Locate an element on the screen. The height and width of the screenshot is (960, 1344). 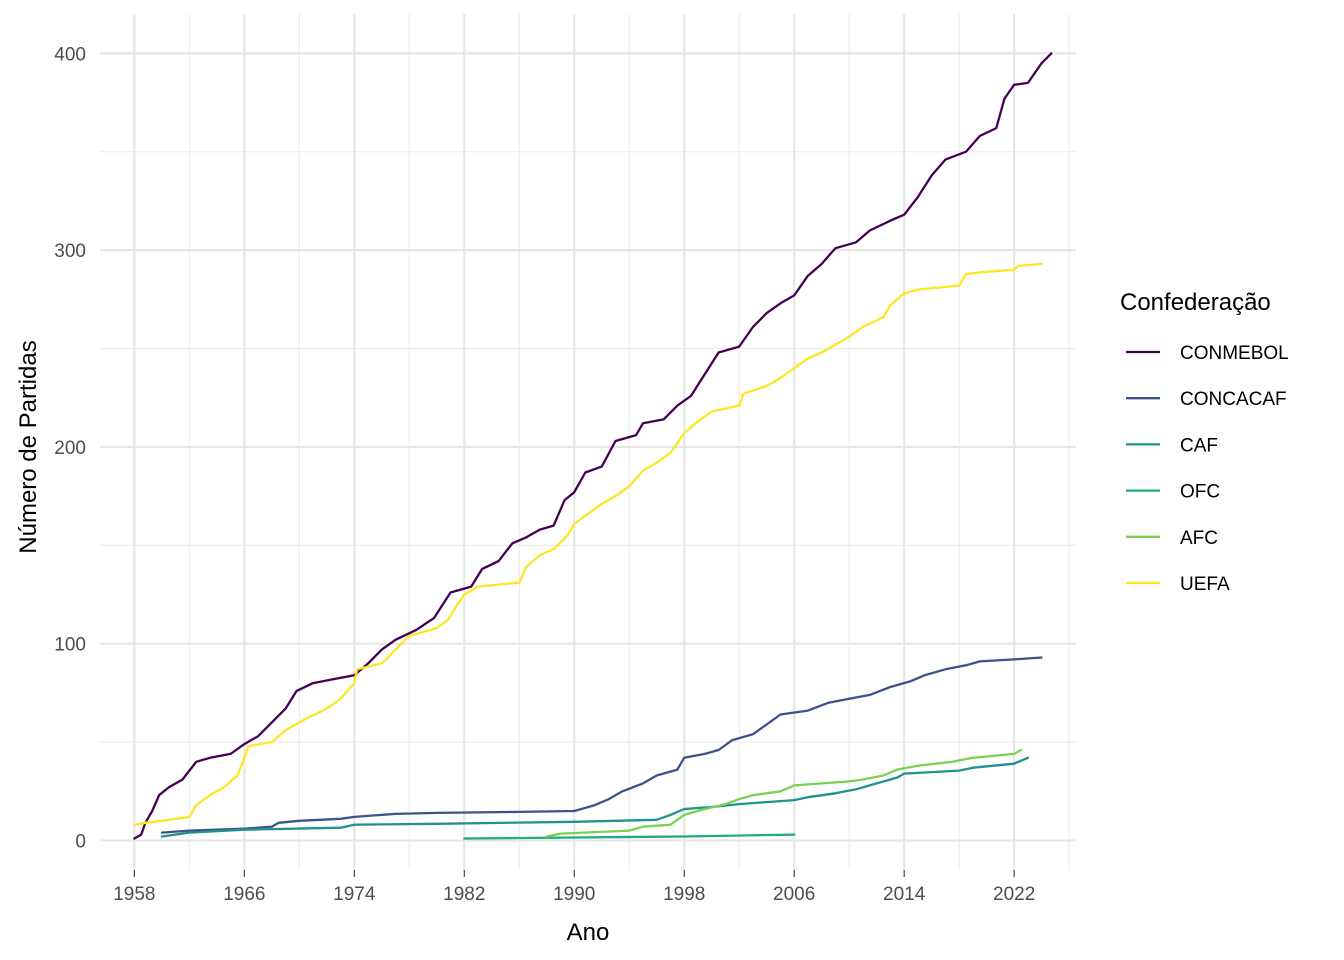
y-axis-title: Número de Partidas is located at coordinates (28, 446).